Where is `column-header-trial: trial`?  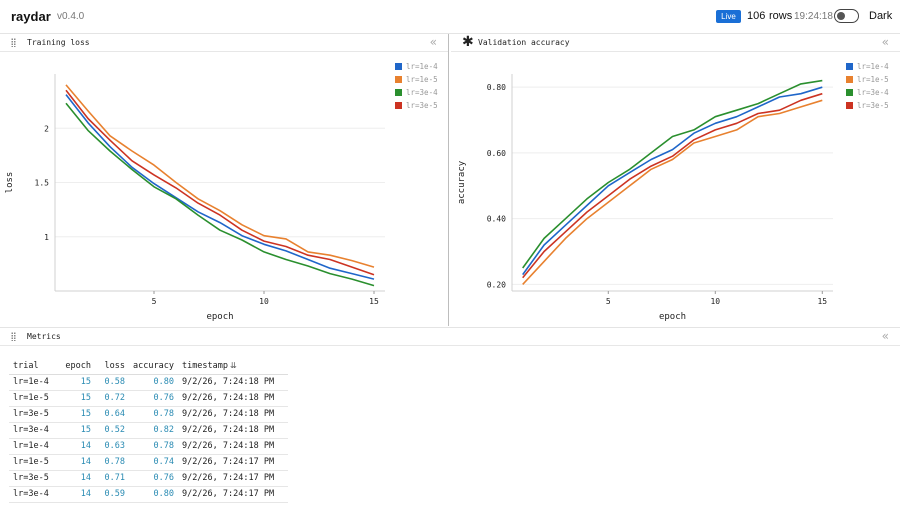
column-header-trial: trial is located at coordinates (33, 366).